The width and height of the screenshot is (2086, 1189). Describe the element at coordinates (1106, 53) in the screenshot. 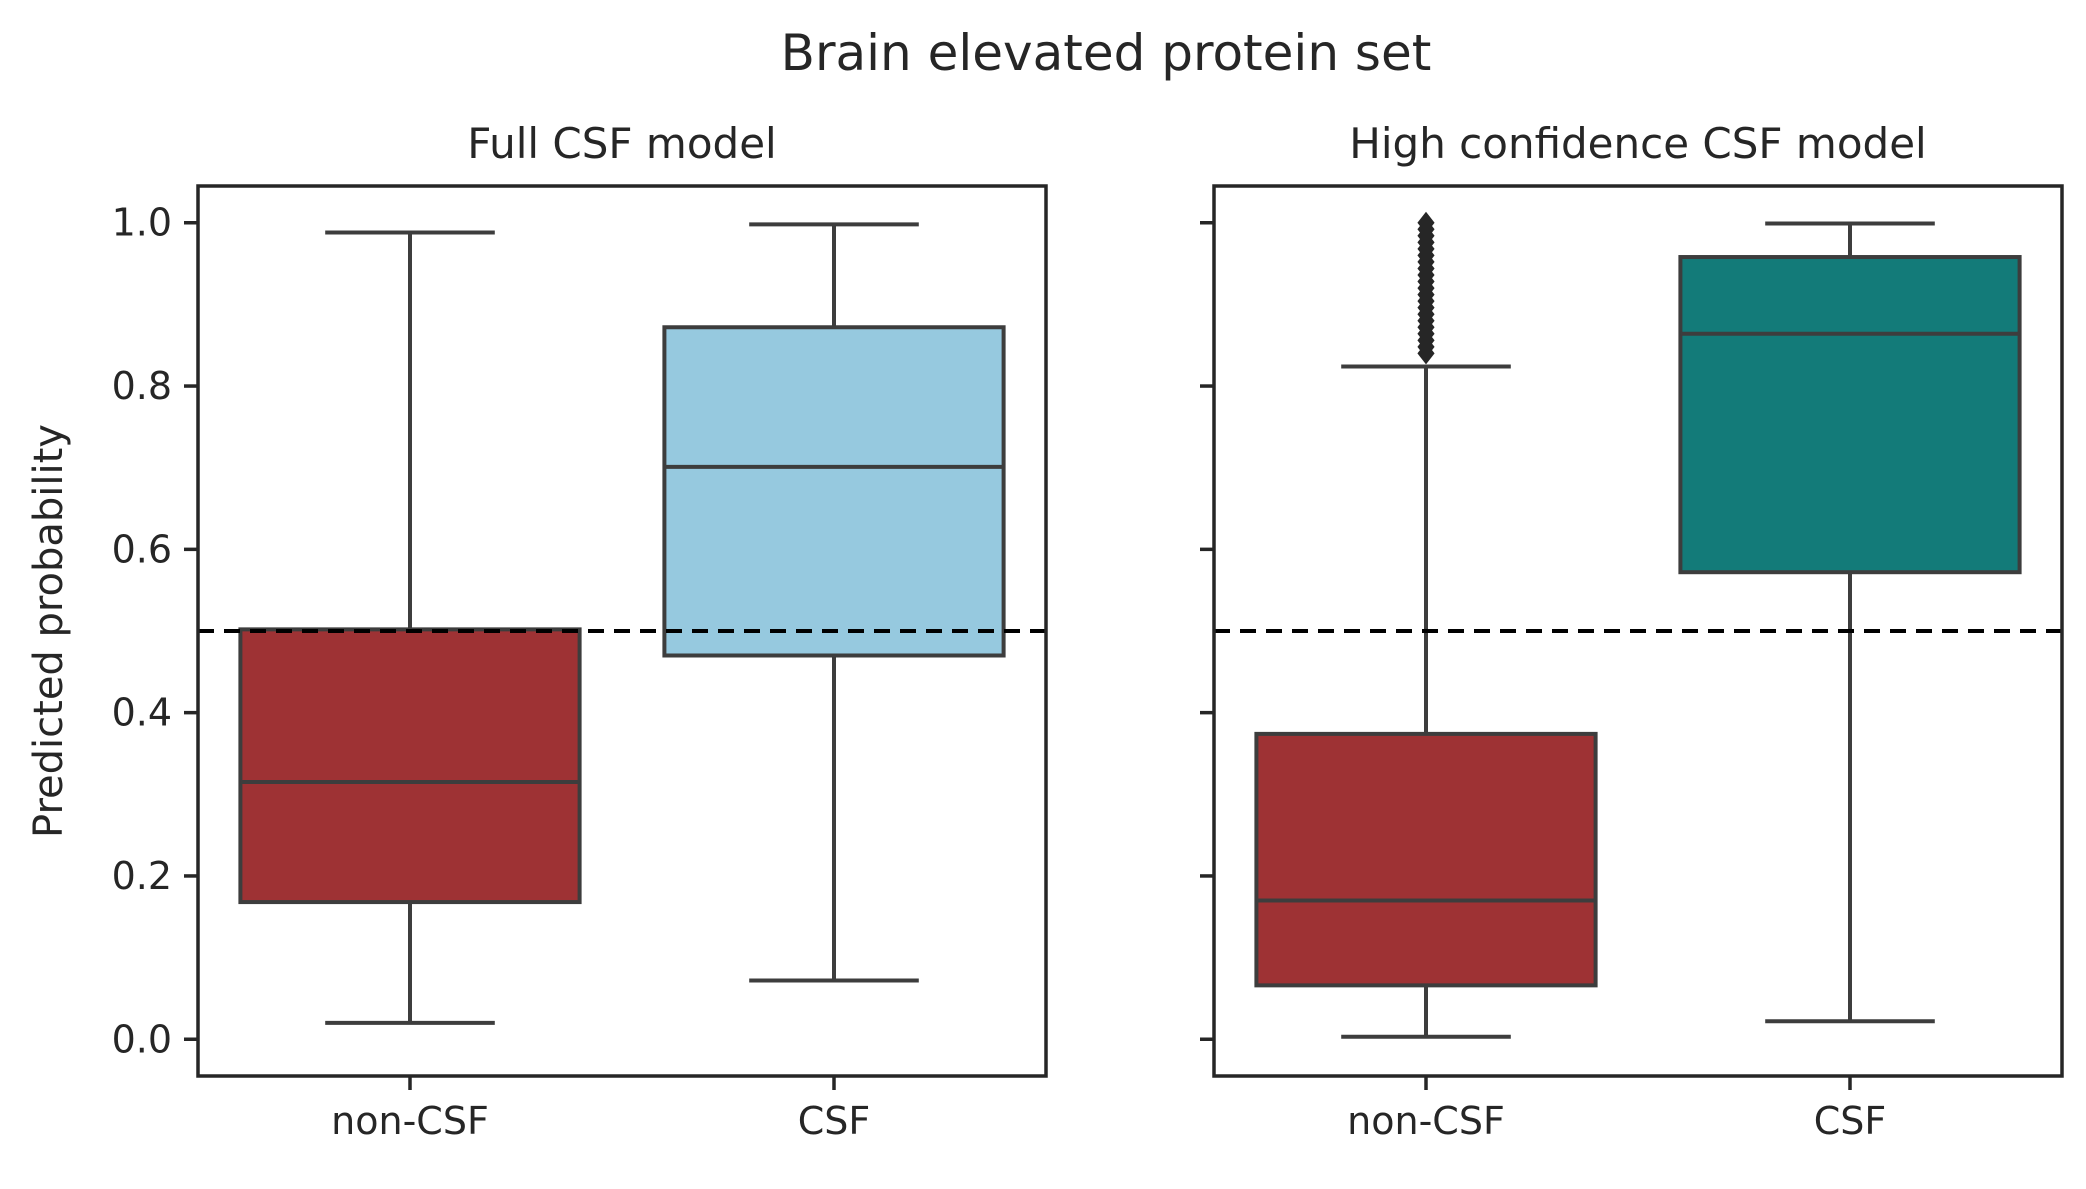

I see `figure-suptitle: Brain elevated protein set` at that location.